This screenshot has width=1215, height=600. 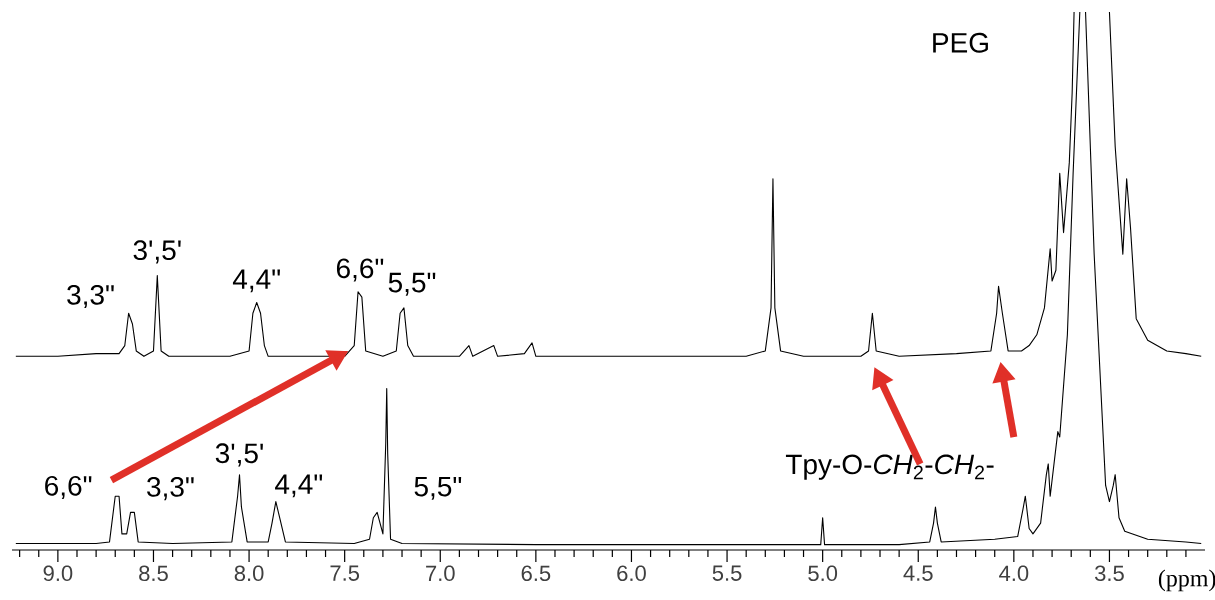 What do you see at coordinates (1014, 573) in the screenshot?
I see `x-tick-label: 4.0` at bounding box center [1014, 573].